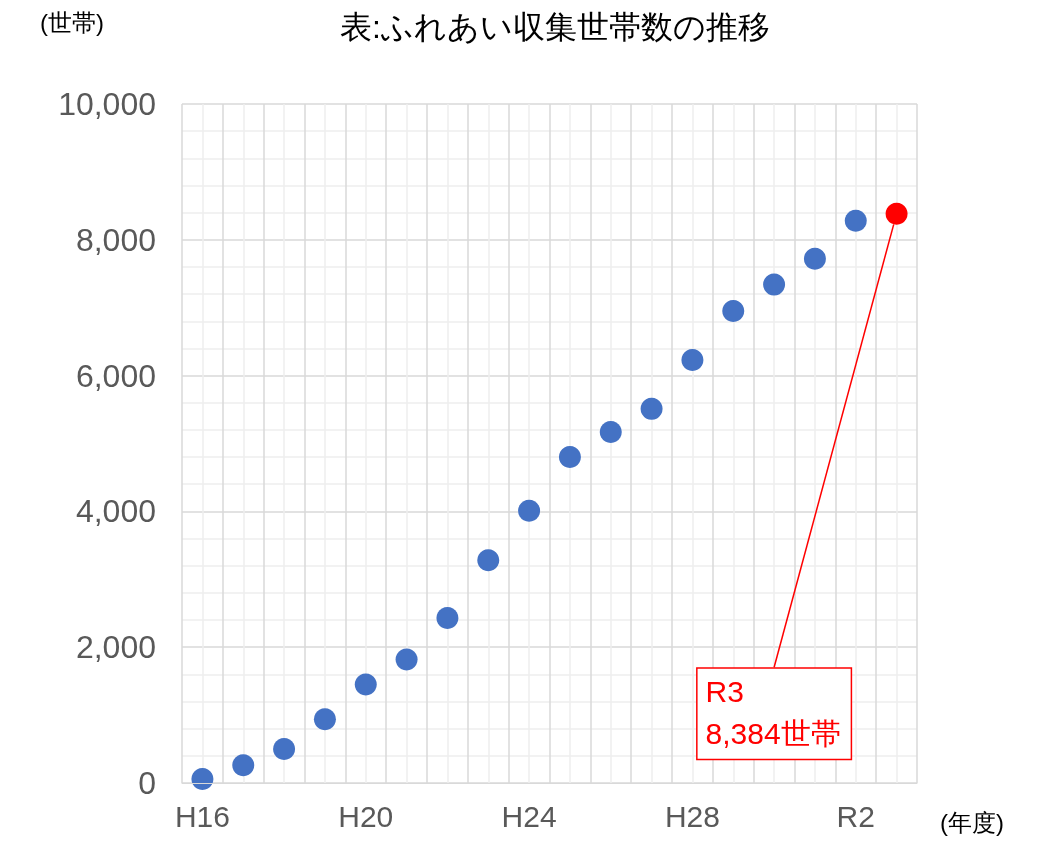  I want to click on y-tick-label: 8,000, so click(115, 239).